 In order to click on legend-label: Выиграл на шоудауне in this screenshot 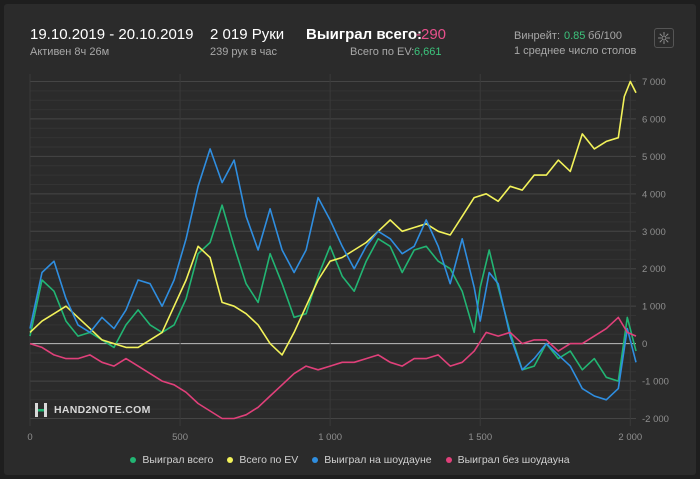, I will do `click(378, 460)`.